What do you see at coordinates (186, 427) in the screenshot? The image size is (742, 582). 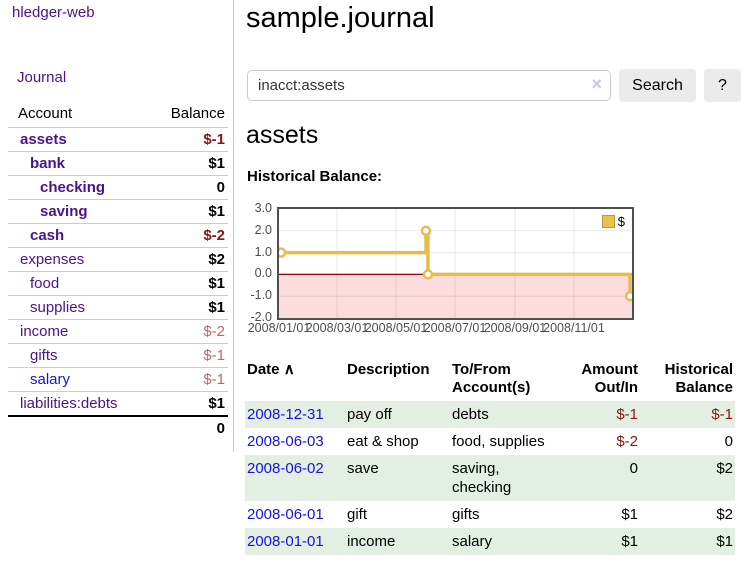 I see `accounts-total-value: 0` at bounding box center [186, 427].